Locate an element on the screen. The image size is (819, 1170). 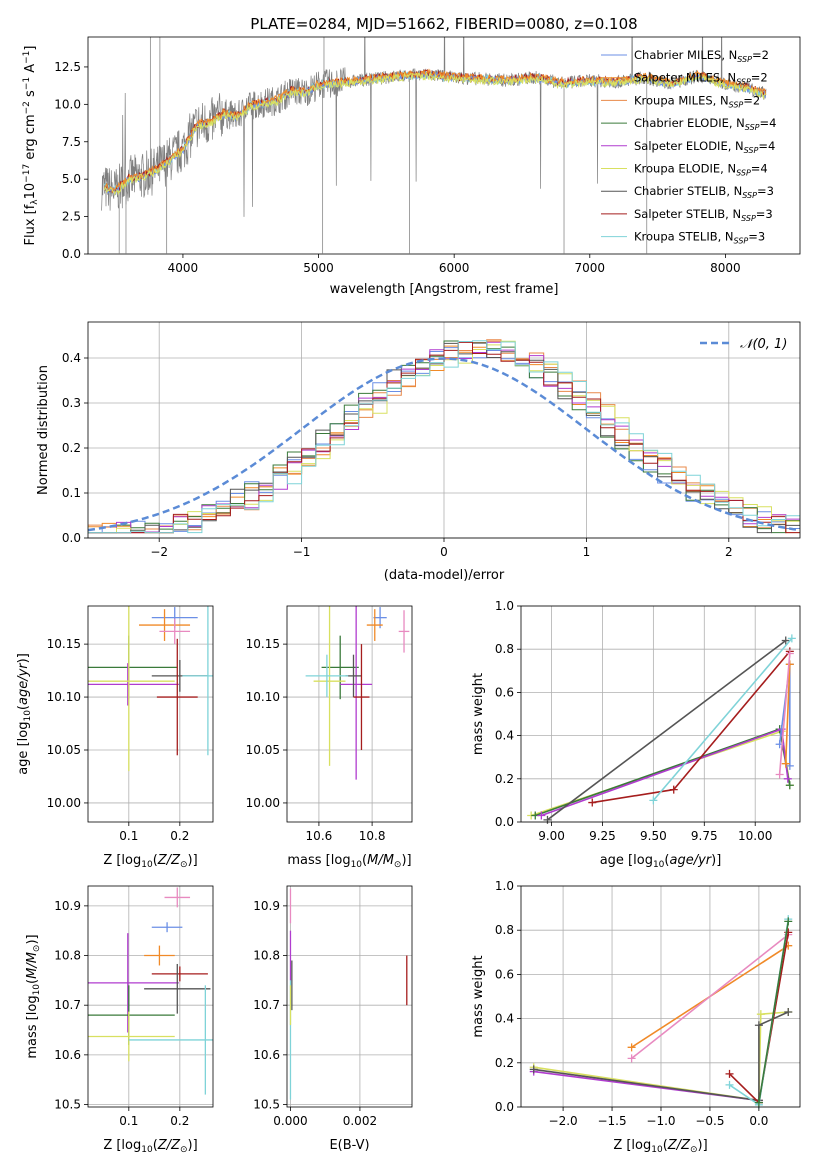
x-tick-label: 1 is located at coordinates (587, 552).